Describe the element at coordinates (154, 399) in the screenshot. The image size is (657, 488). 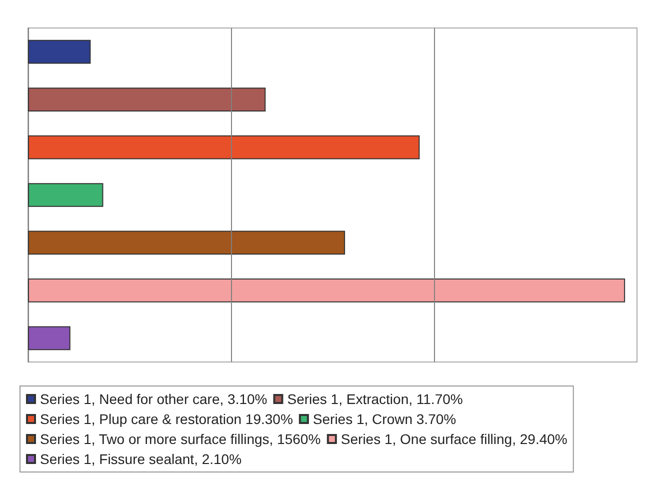
I see `legend-label: Series 1, Need for other care, 3.10%` at that location.